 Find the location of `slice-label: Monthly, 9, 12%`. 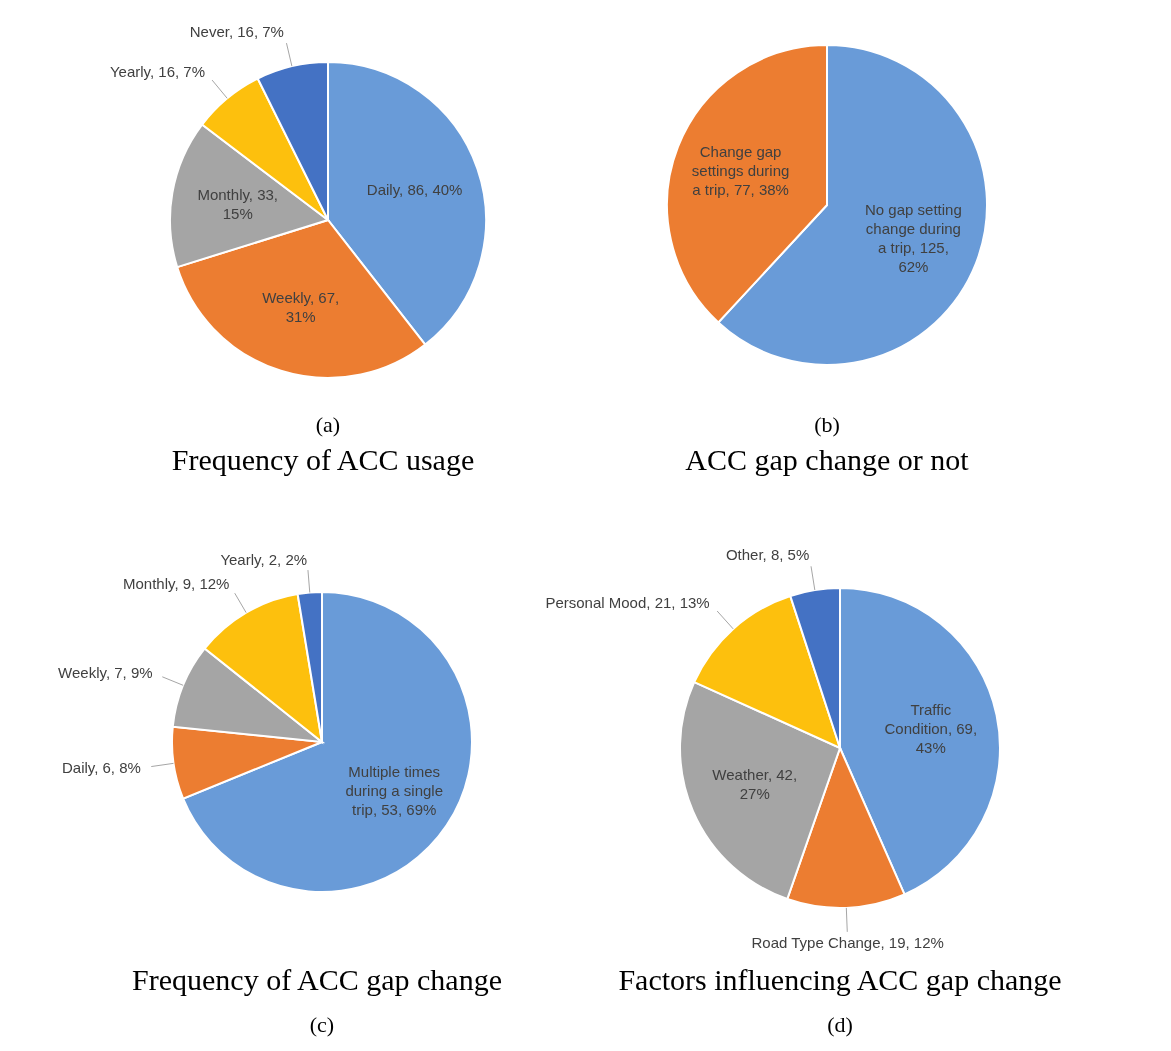

slice-label: Monthly, 9, 12% is located at coordinates (176, 584).